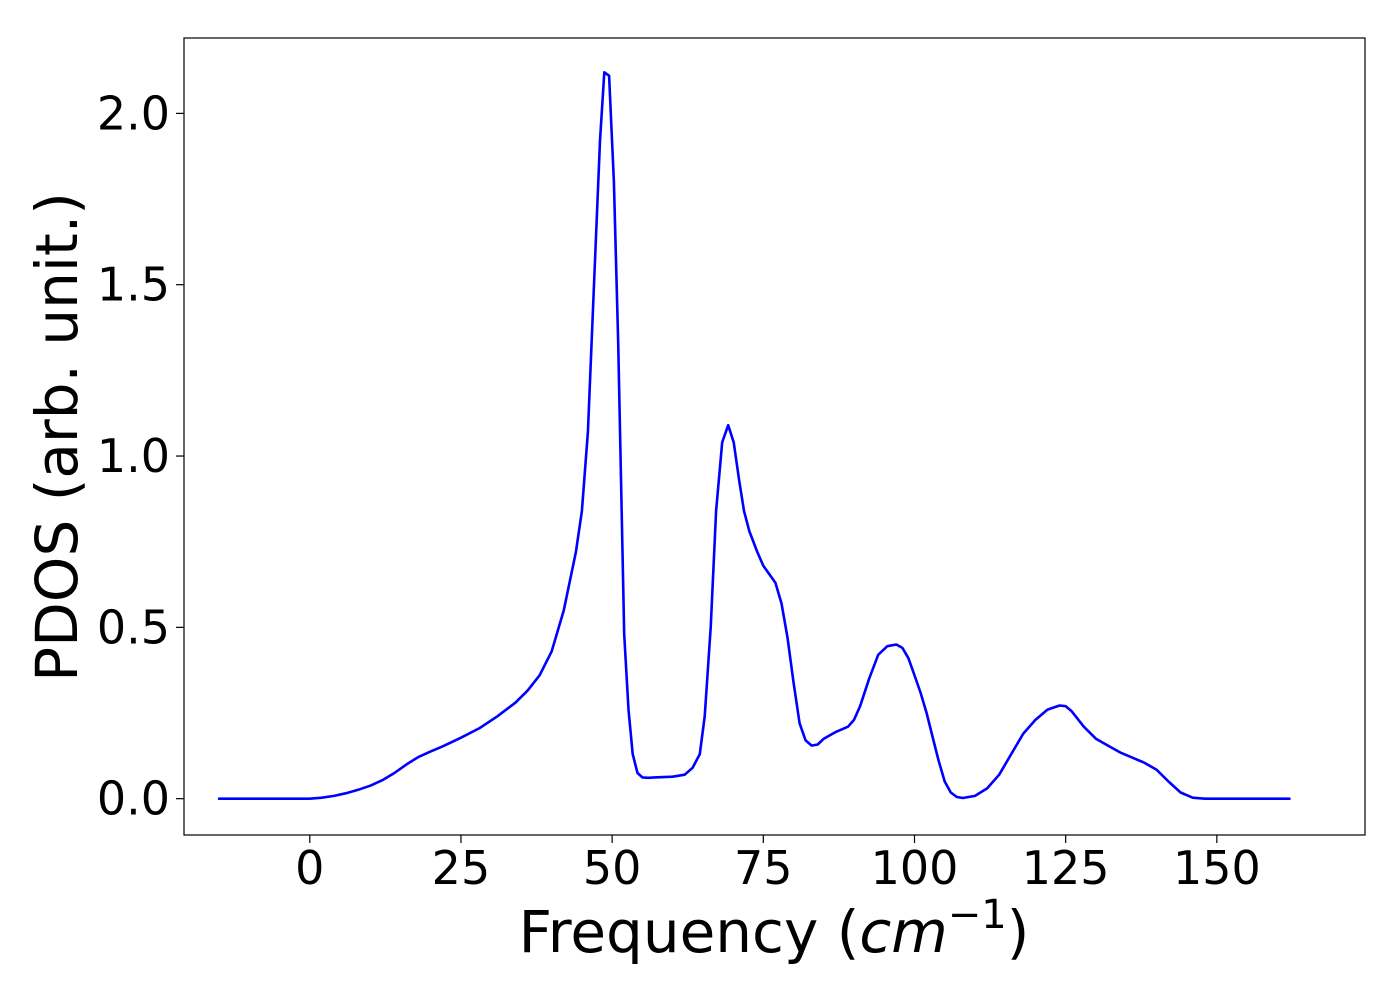 This screenshot has width=1400, height=1000. Describe the element at coordinates (1066, 868) in the screenshot. I see `x-tick-label: 125` at that location.